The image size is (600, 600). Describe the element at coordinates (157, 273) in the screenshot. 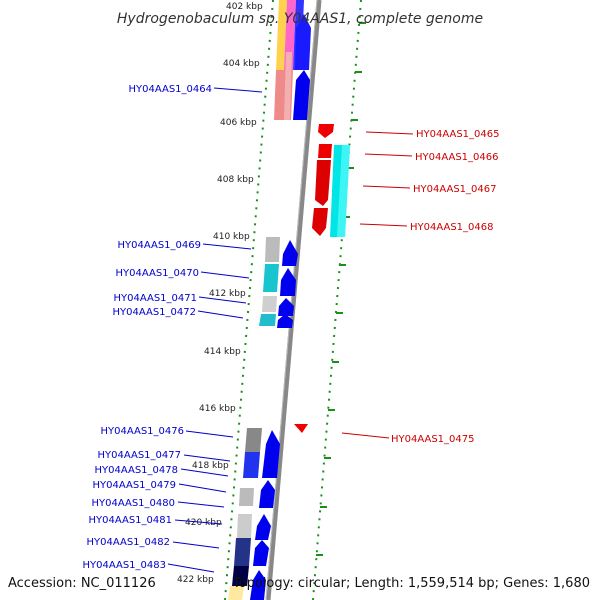

I see `gene-label-0470: HY04AAS1_0470` at that location.